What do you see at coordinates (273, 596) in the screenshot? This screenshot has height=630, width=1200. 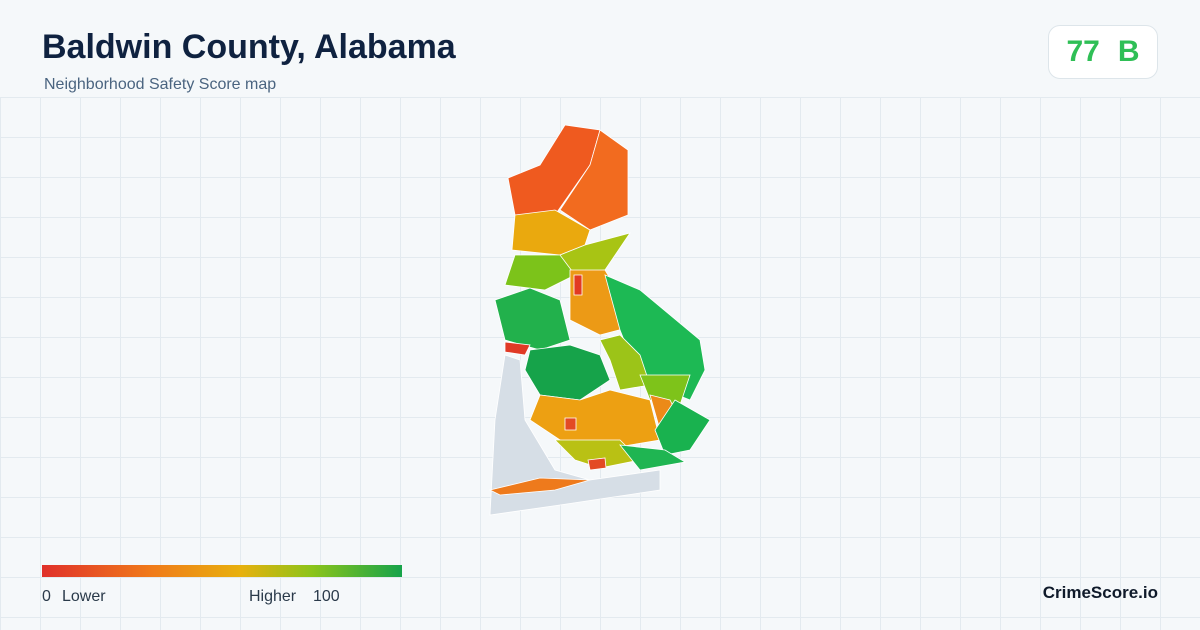 I see `legend-high-label: Higher` at bounding box center [273, 596].